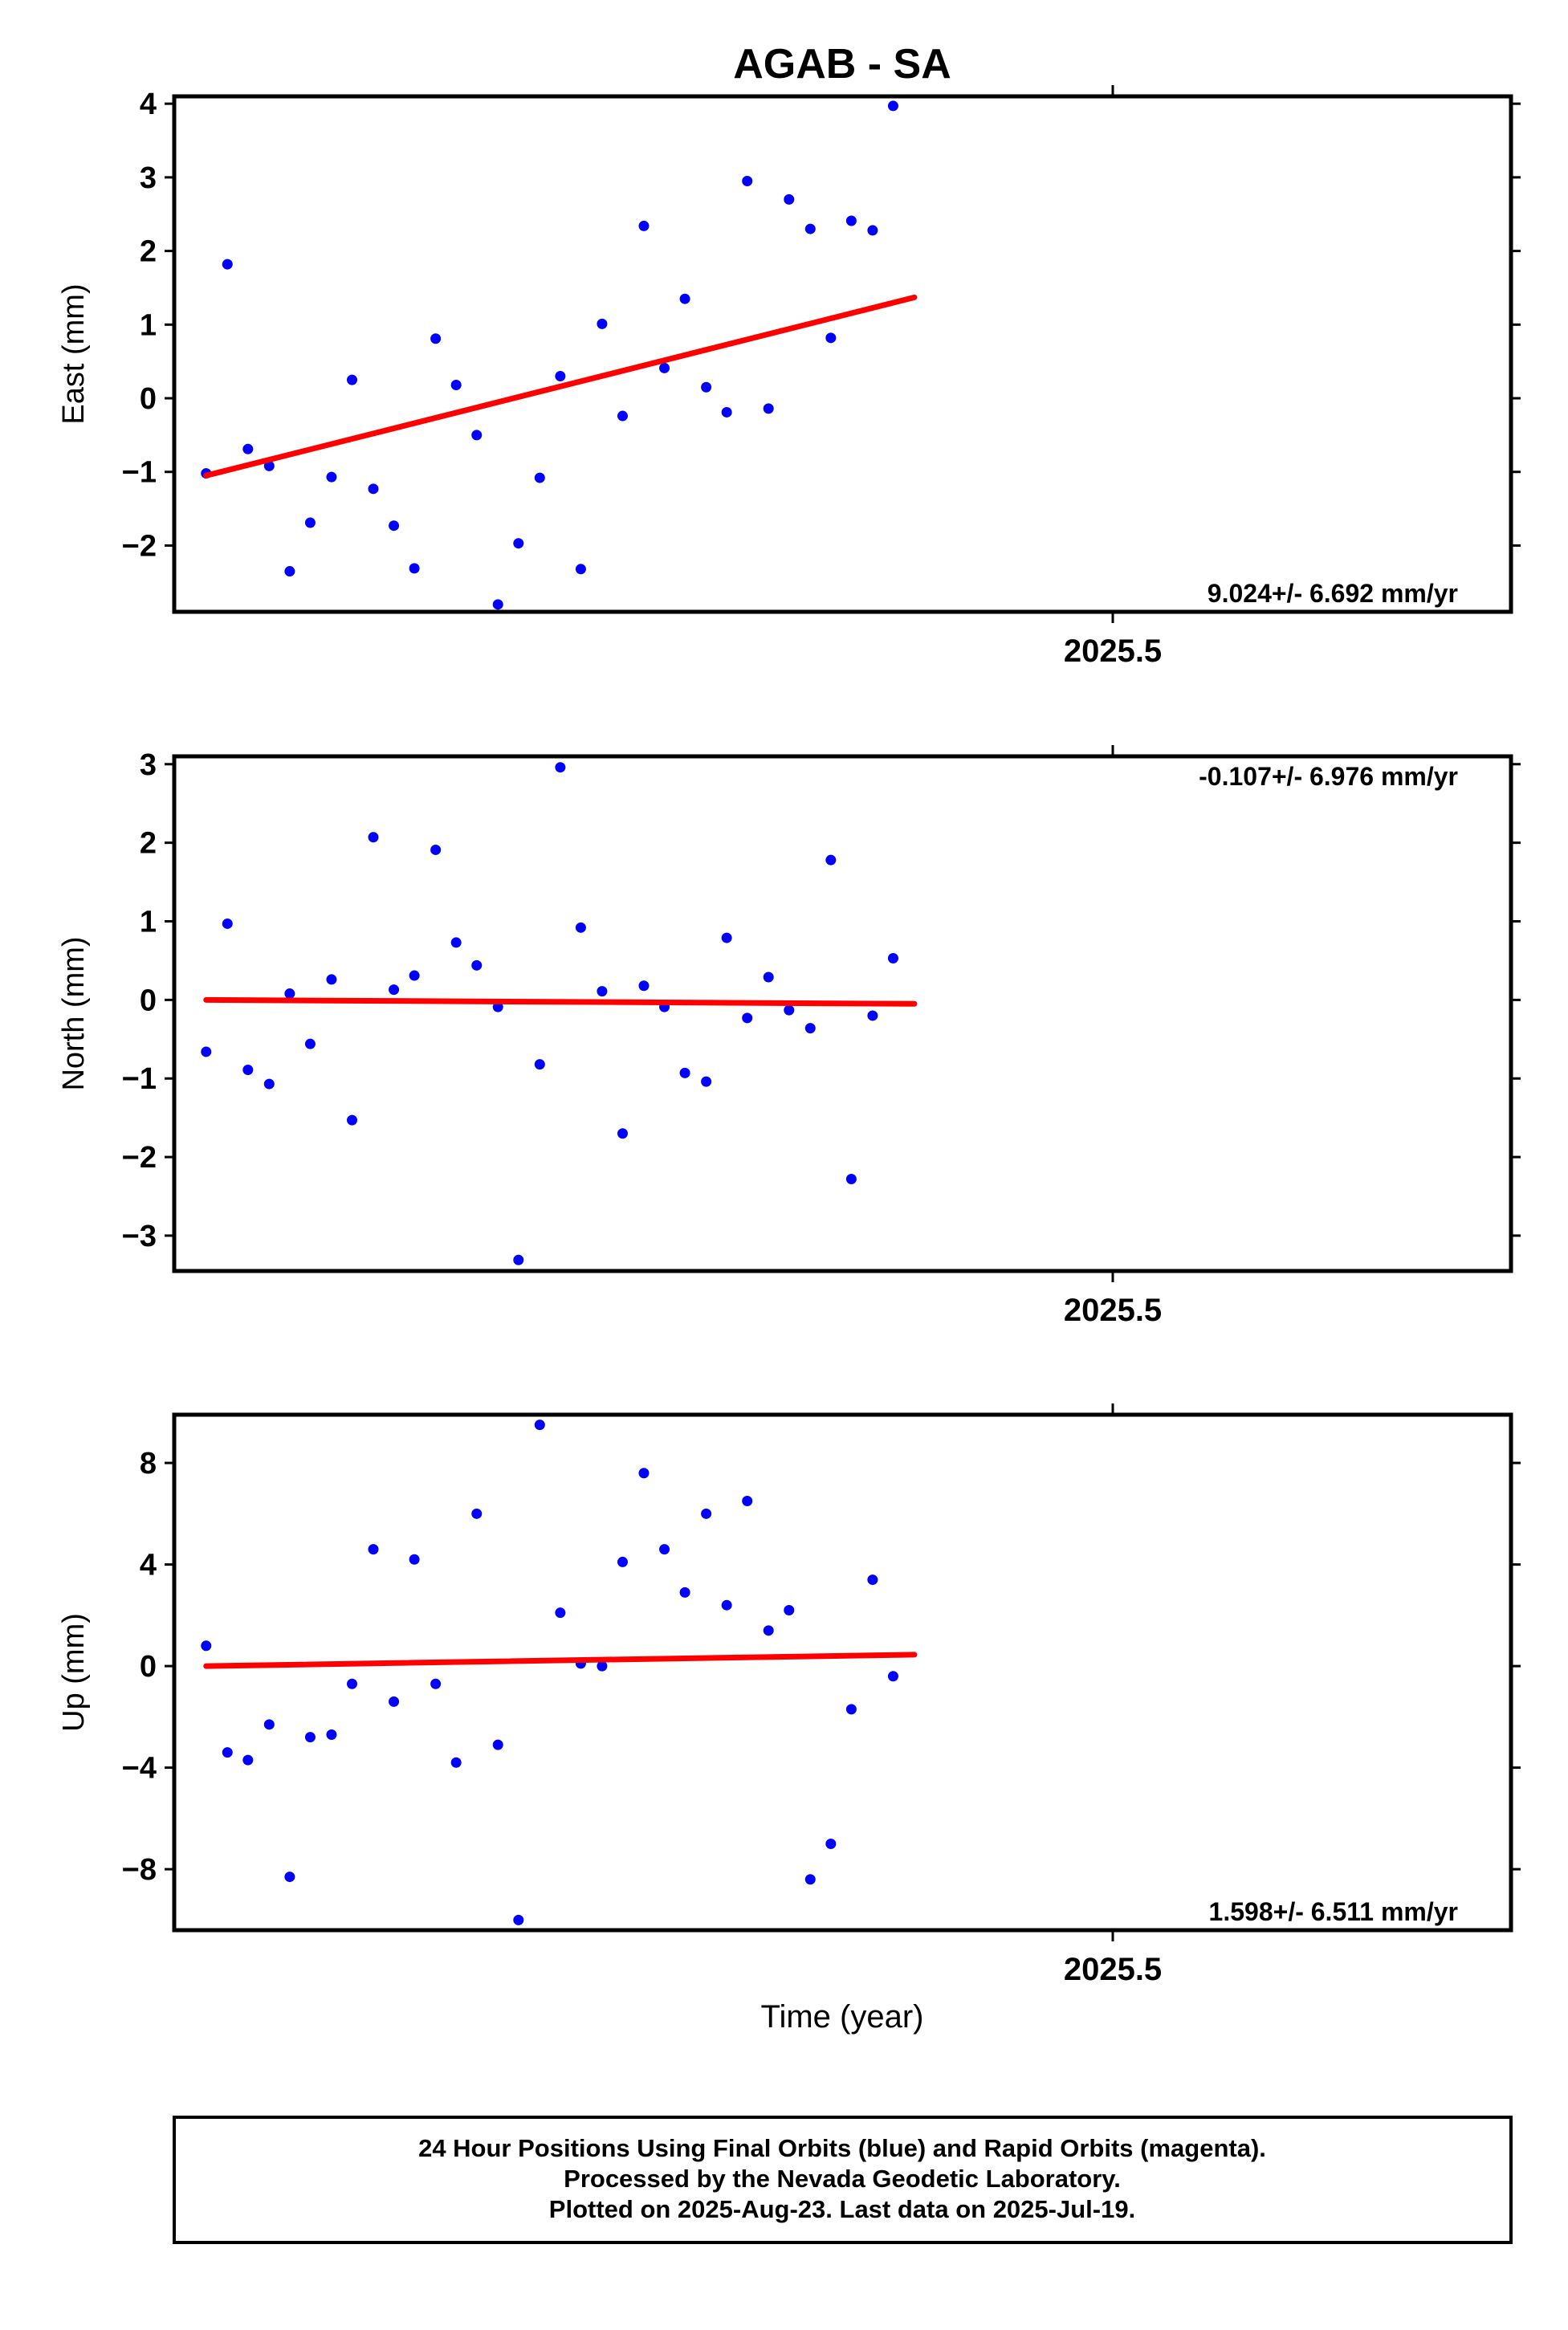 Image resolution: width=1568 pixels, height=2330 pixels. What do you see at coordinates (139, 1158) in the screenshot?
I see `north-y-tick-label: −2` at bounding box center [139, 1158].